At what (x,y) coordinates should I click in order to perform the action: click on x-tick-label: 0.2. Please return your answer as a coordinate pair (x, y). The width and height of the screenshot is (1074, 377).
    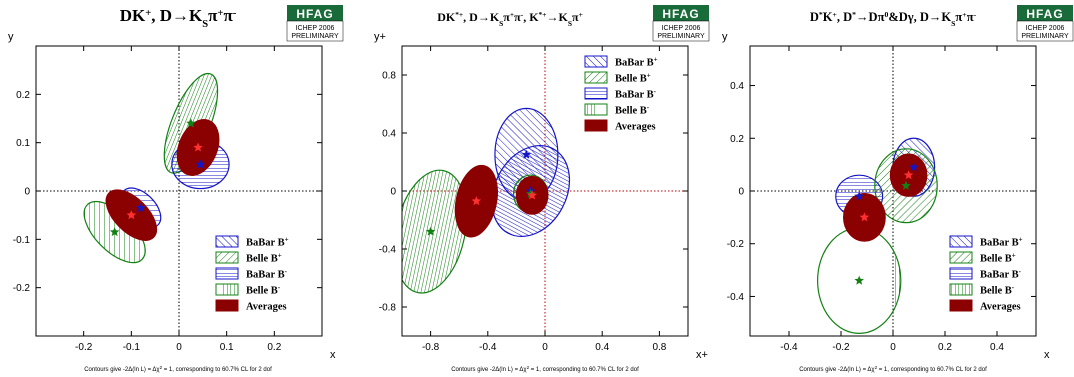
    Looking at the image, I should click on (274, 347).